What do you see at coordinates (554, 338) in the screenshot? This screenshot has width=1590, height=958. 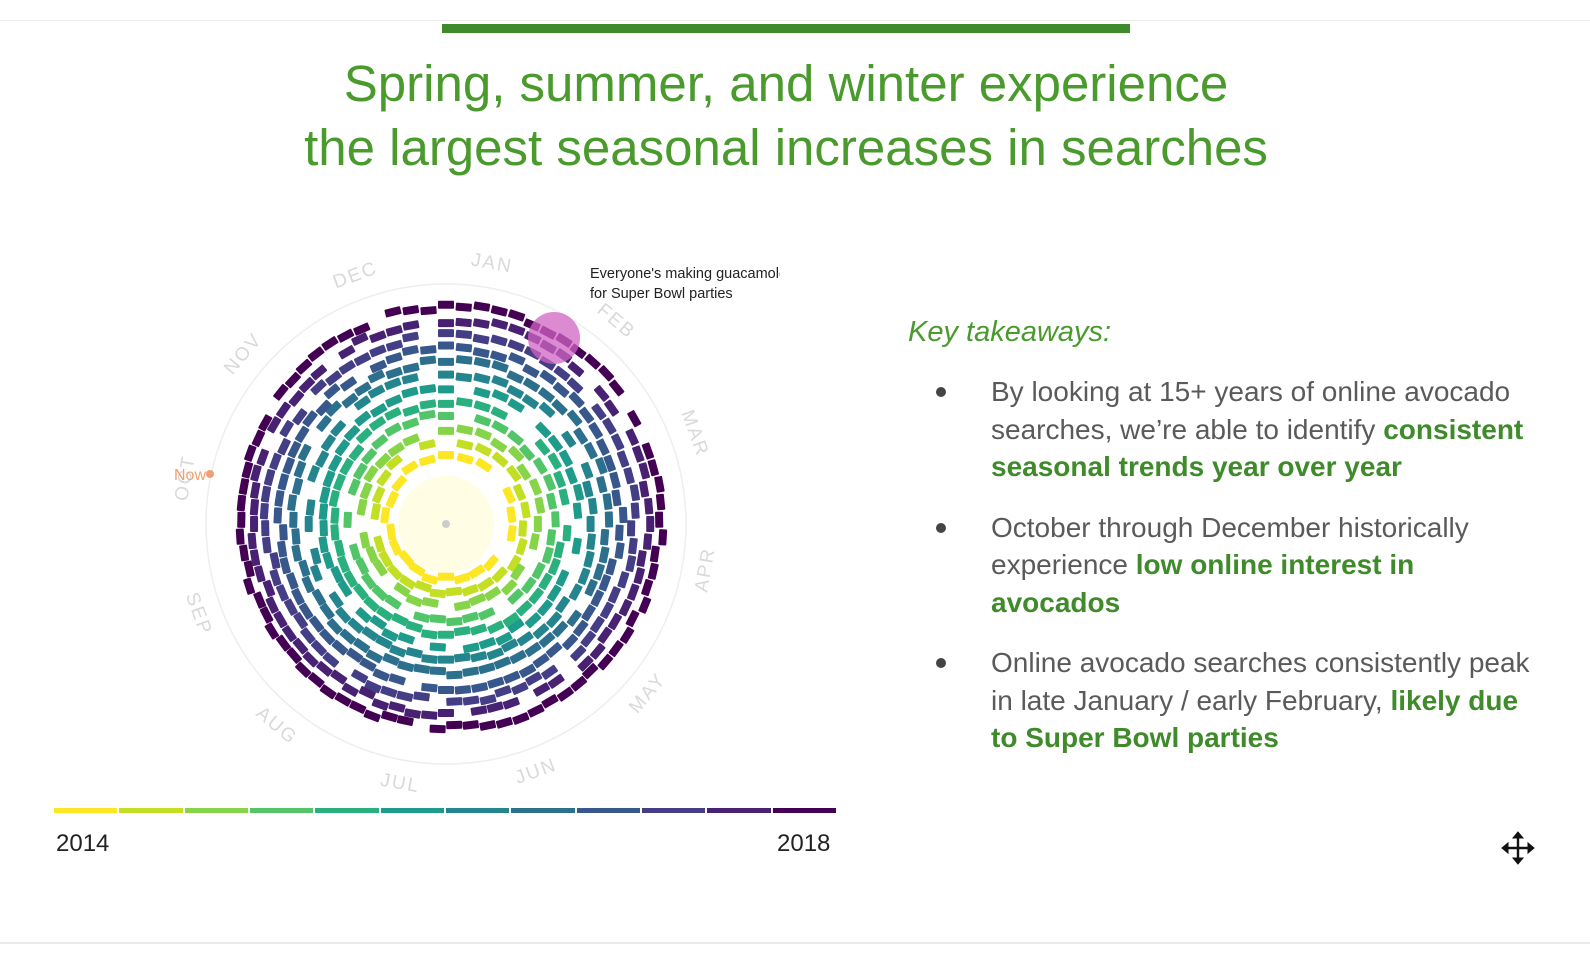 I see `peak-marker` at bounding box center [554, 338].